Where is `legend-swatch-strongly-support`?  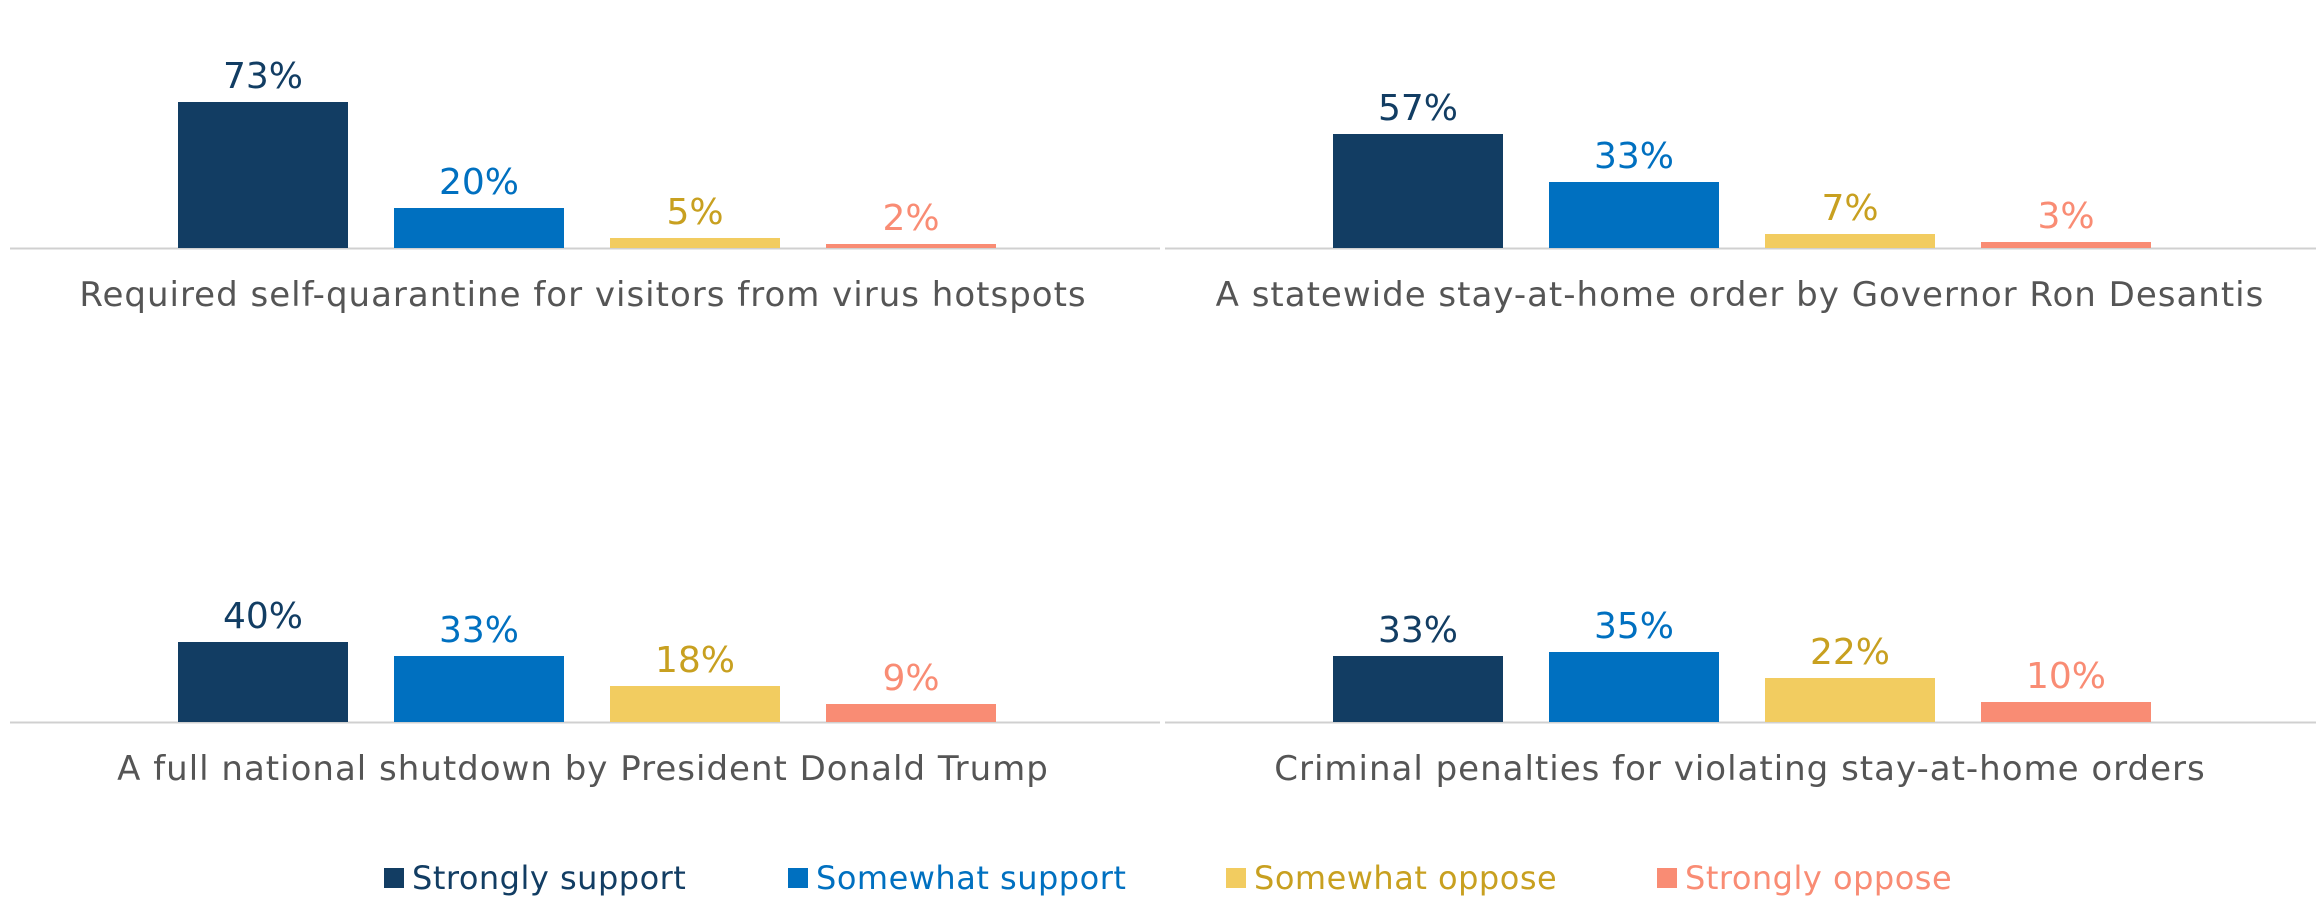 legend-swatch-strongly-support is located at coordinates (394, 878).